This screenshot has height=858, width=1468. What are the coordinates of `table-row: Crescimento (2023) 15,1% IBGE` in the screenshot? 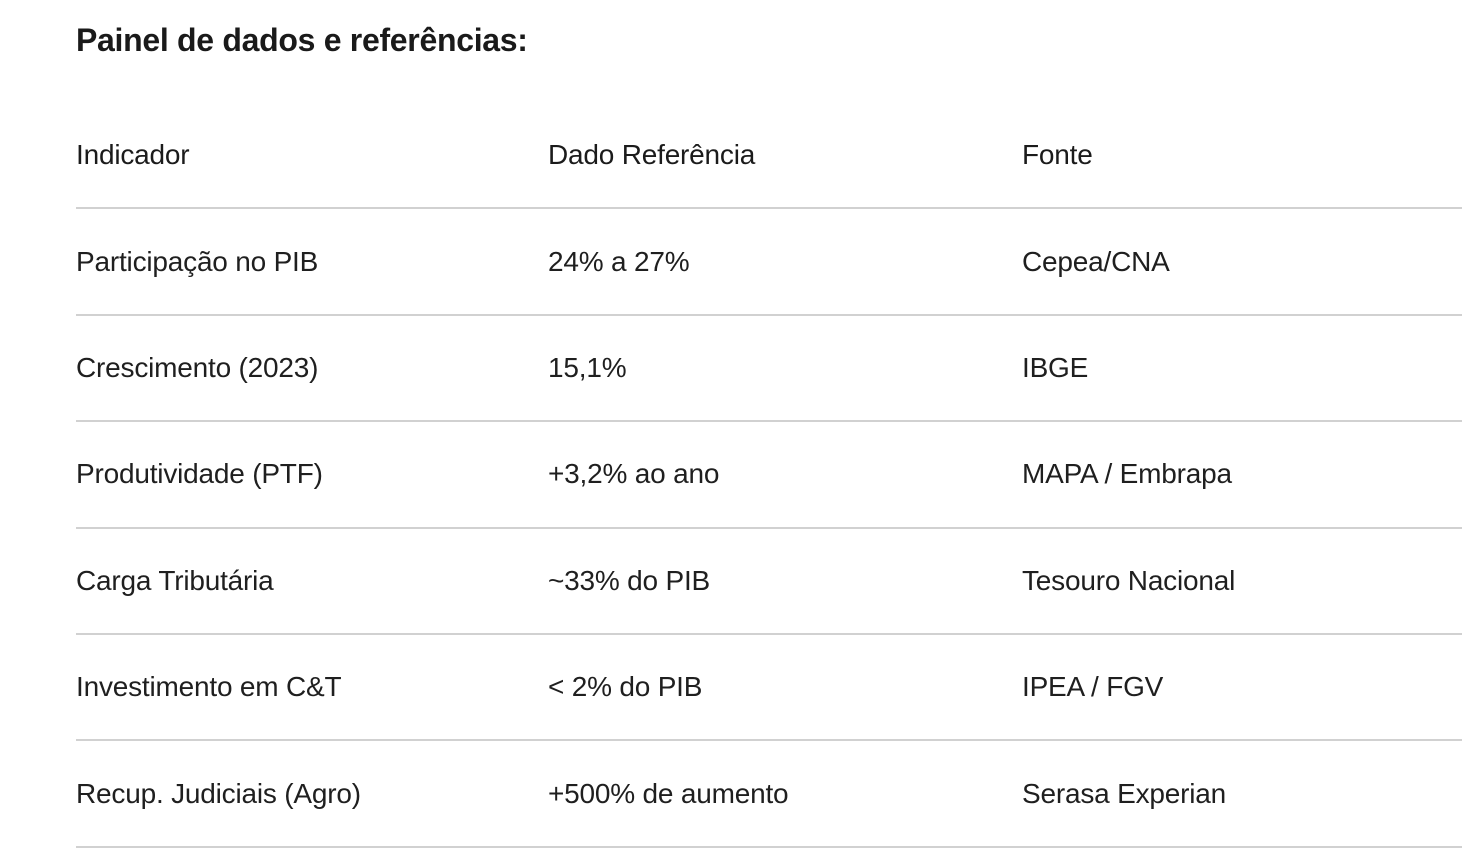 It's located at (769, 369).